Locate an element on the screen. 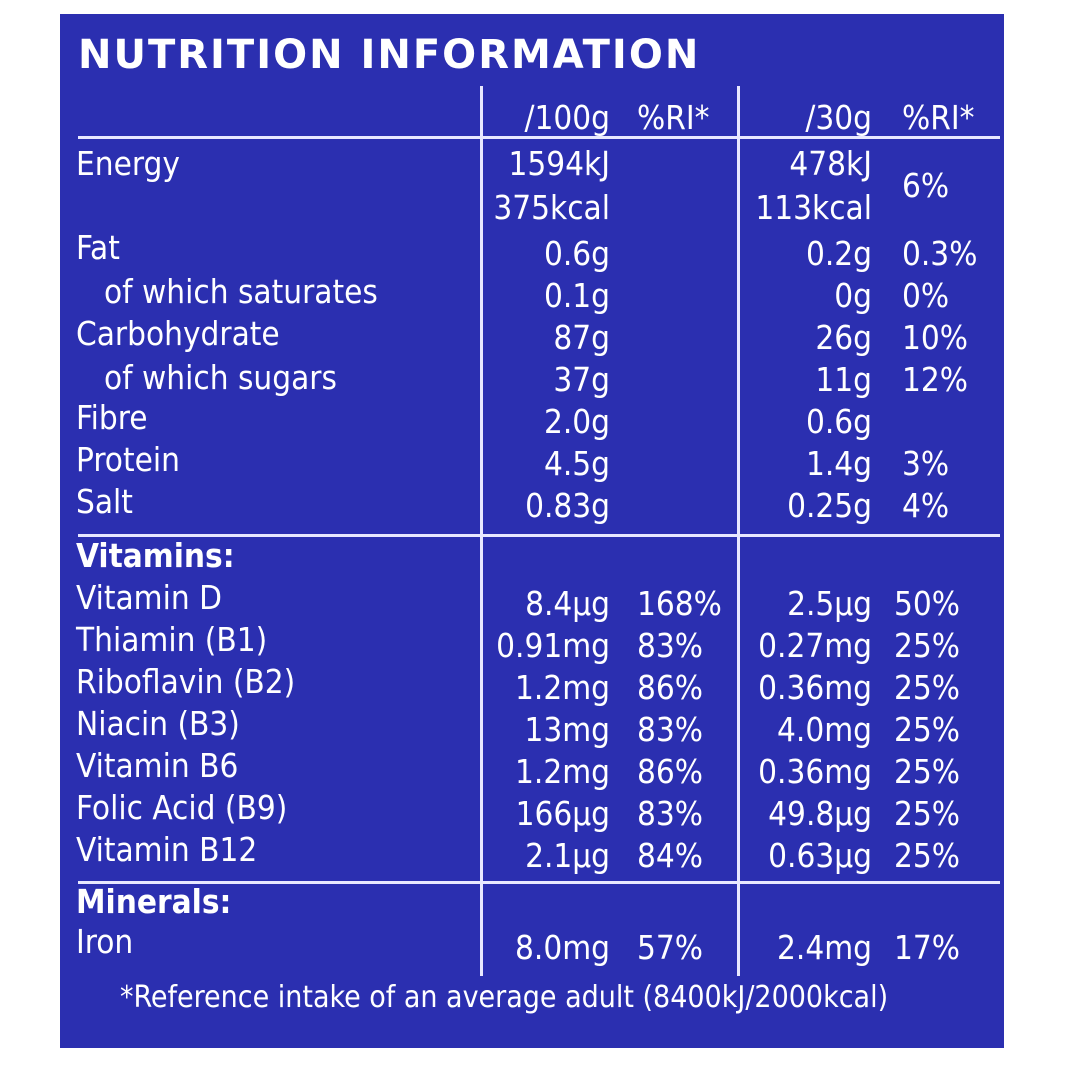 Image resolution: width=1080 pixels, height=1080 pixels. sugars-per-30g: 11g is located at coordinates (843, 379).